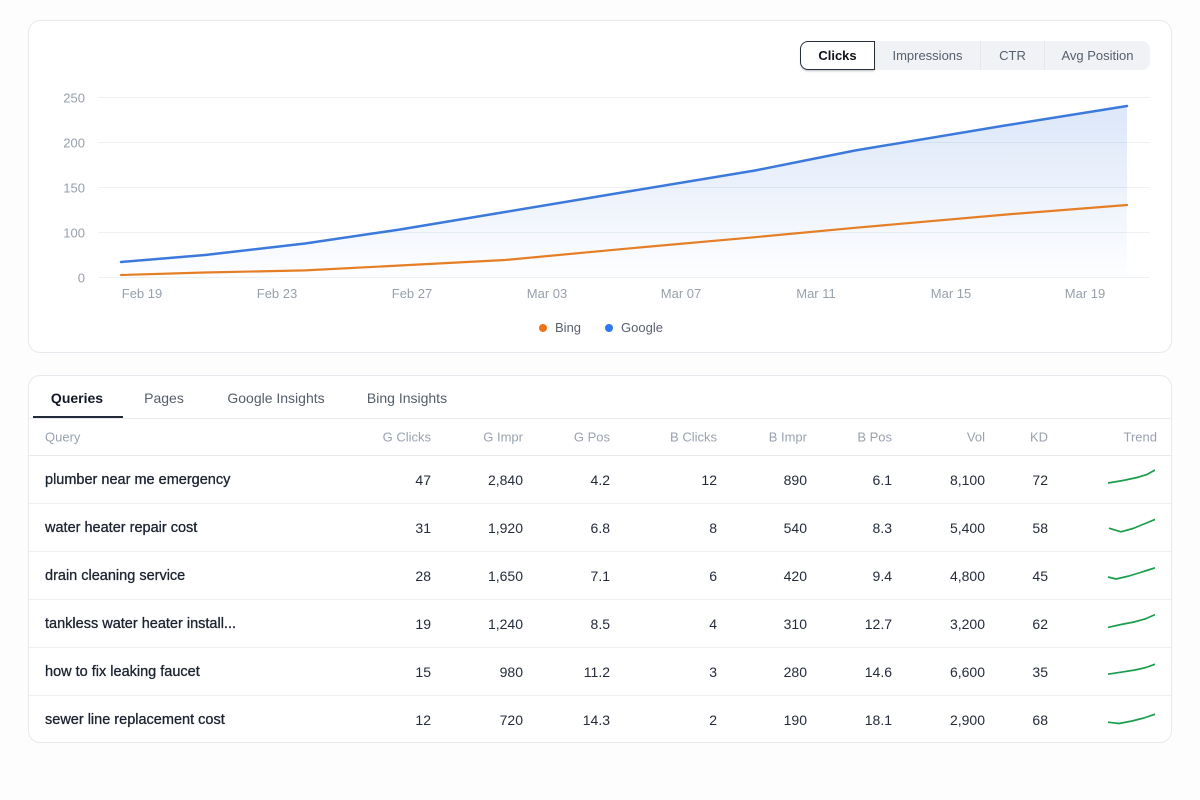  What do you see at coordinates (1085, 293) in the screenshot?
I see `svg-text: Mar 19` at bounding box center [1085, 293].